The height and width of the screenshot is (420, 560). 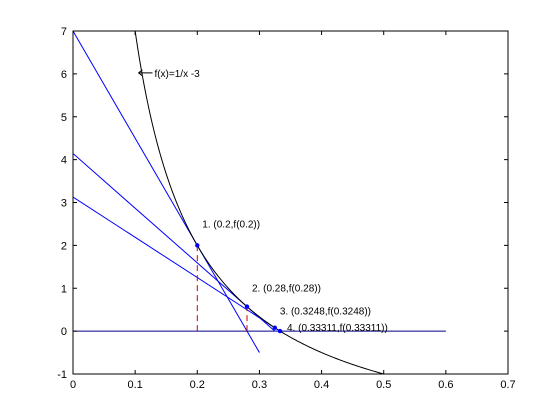 What do you see at coordinates (231, 224) in the screenshot?
I see `point-label-1: 1. (0.2,f(0.2))` at bounding box center [231, 224].